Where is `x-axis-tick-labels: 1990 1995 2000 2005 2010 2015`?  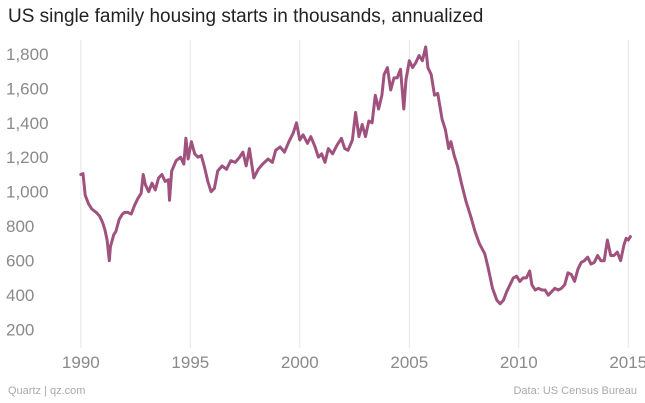
x-axis-tick-labels: 1990 1995 2000 2005 2010 2015 is located at coordinates (353, 362).